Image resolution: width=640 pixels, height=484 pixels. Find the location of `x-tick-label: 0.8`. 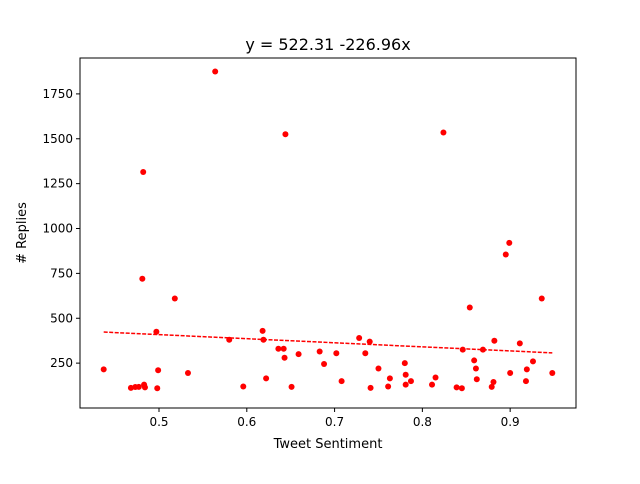

x-tick-label: 0.8 is located at coordinates (422, 422).